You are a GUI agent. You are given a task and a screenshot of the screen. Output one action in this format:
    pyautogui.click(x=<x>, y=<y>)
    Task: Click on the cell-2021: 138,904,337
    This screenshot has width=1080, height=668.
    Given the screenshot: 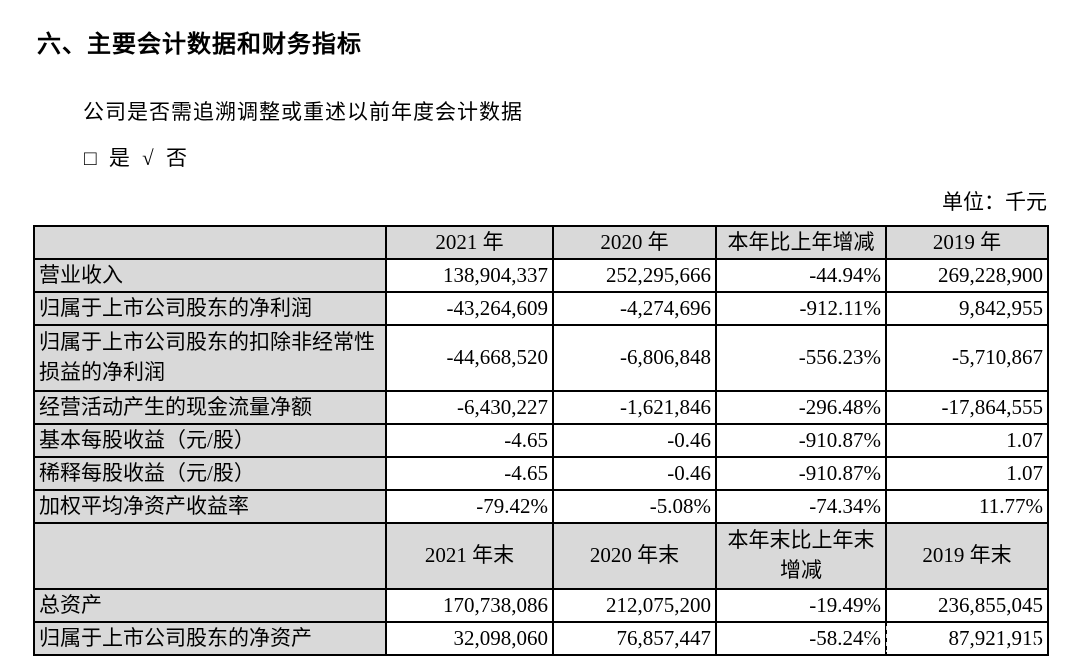 What is the action you would take?
    pyautogui.click(x=469, y=275)
    